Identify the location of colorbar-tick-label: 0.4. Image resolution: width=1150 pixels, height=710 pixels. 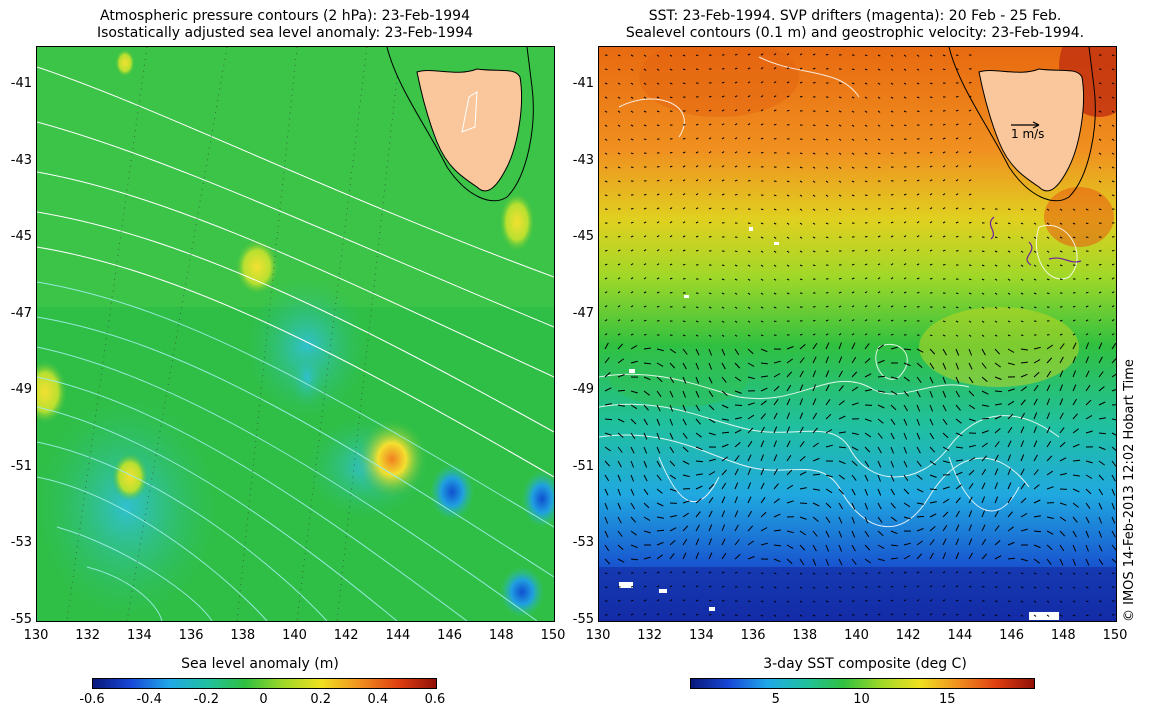
(378, 699).